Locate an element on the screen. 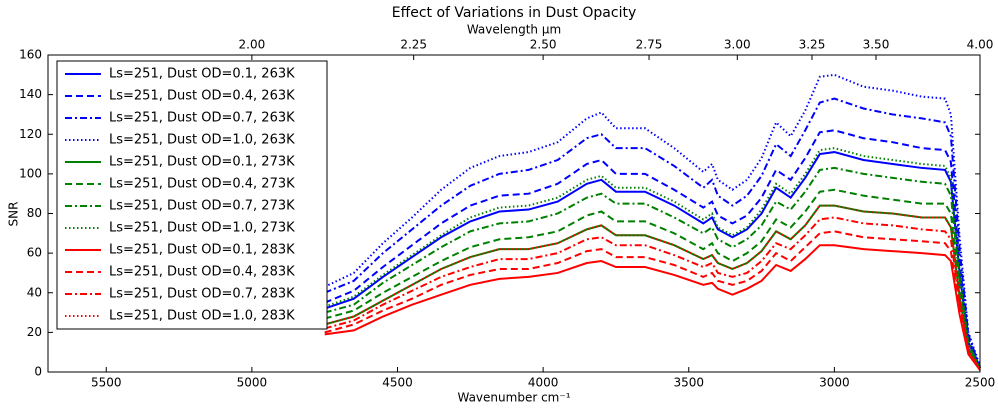 The height and width of the screenshot is (408, 998). y-tick-label: 0 is located at coordinates (38, 372).